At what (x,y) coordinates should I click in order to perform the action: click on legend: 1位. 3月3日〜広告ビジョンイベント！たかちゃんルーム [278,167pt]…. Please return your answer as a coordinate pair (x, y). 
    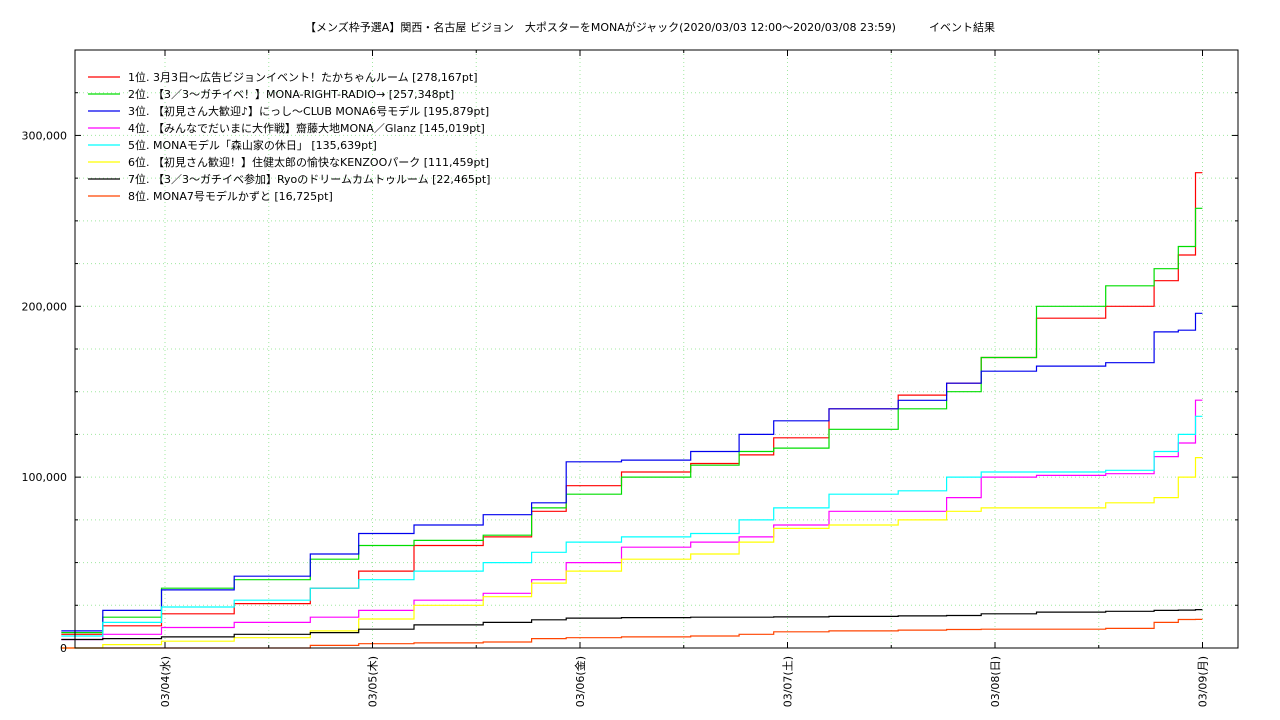
    Looking at the image, I should click on (289, 136).